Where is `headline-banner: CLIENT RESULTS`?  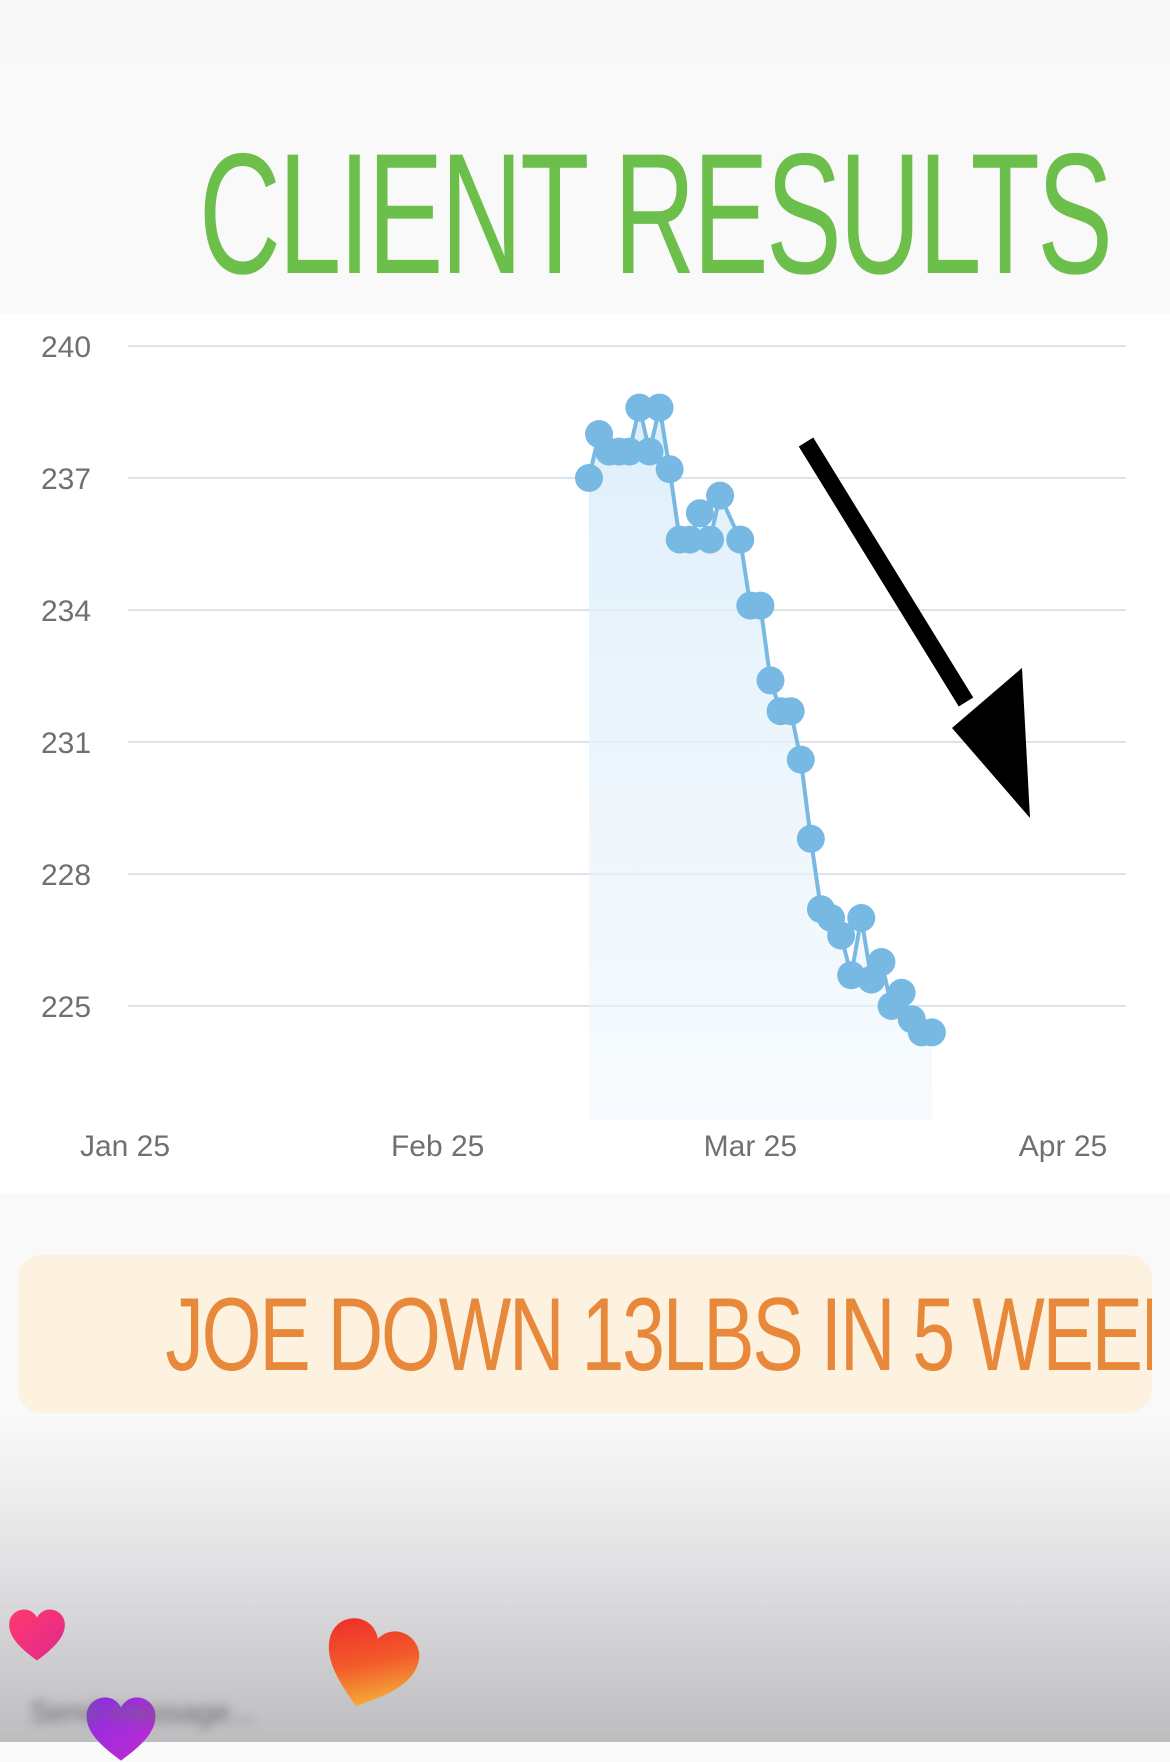
headline-banner: CLIENT RESULTS is located at coordinates (585, 190).